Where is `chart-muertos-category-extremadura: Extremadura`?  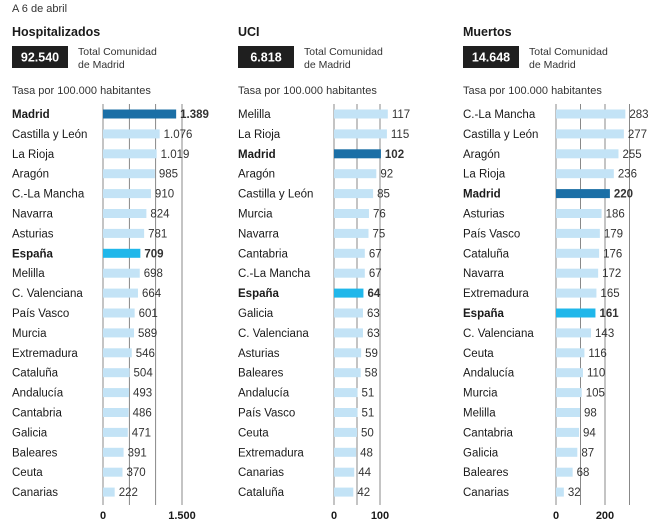
chart-muertos-category-extremadura: Extremadura is located at coordinates (496, 294).